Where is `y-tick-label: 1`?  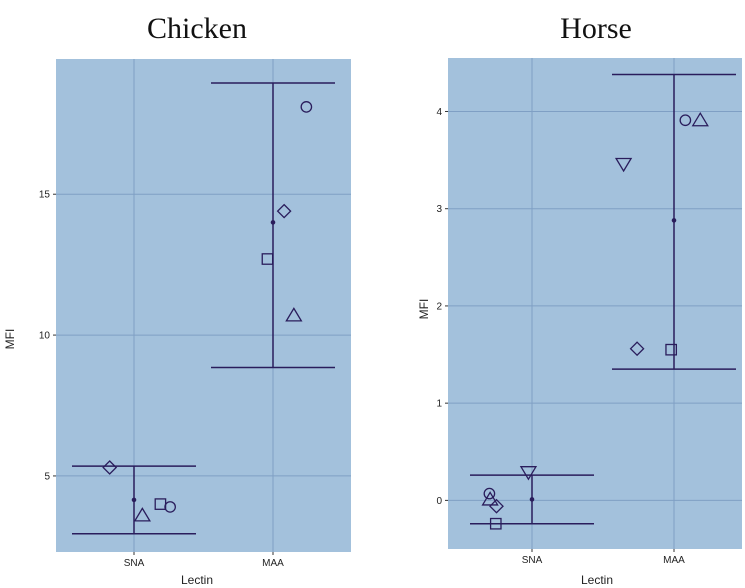 y-tick-label: 1 is located at coordinates (439, 404).